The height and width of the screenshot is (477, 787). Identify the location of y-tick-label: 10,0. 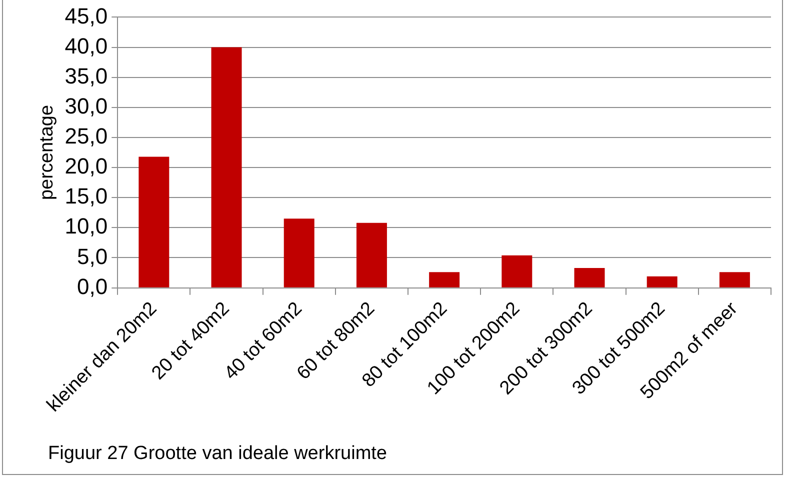
(86, 226).